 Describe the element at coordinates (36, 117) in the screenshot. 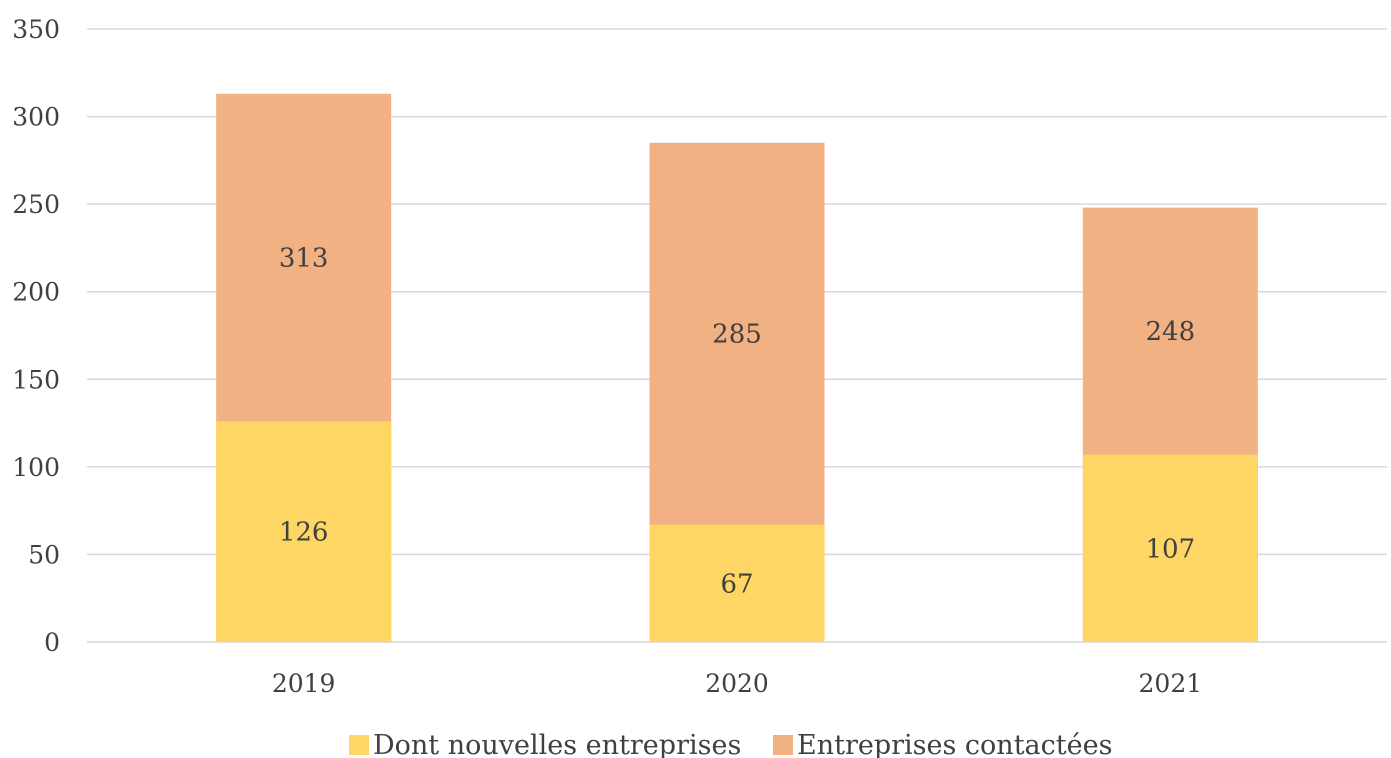

I see `y-tick-label: 300` at that location.